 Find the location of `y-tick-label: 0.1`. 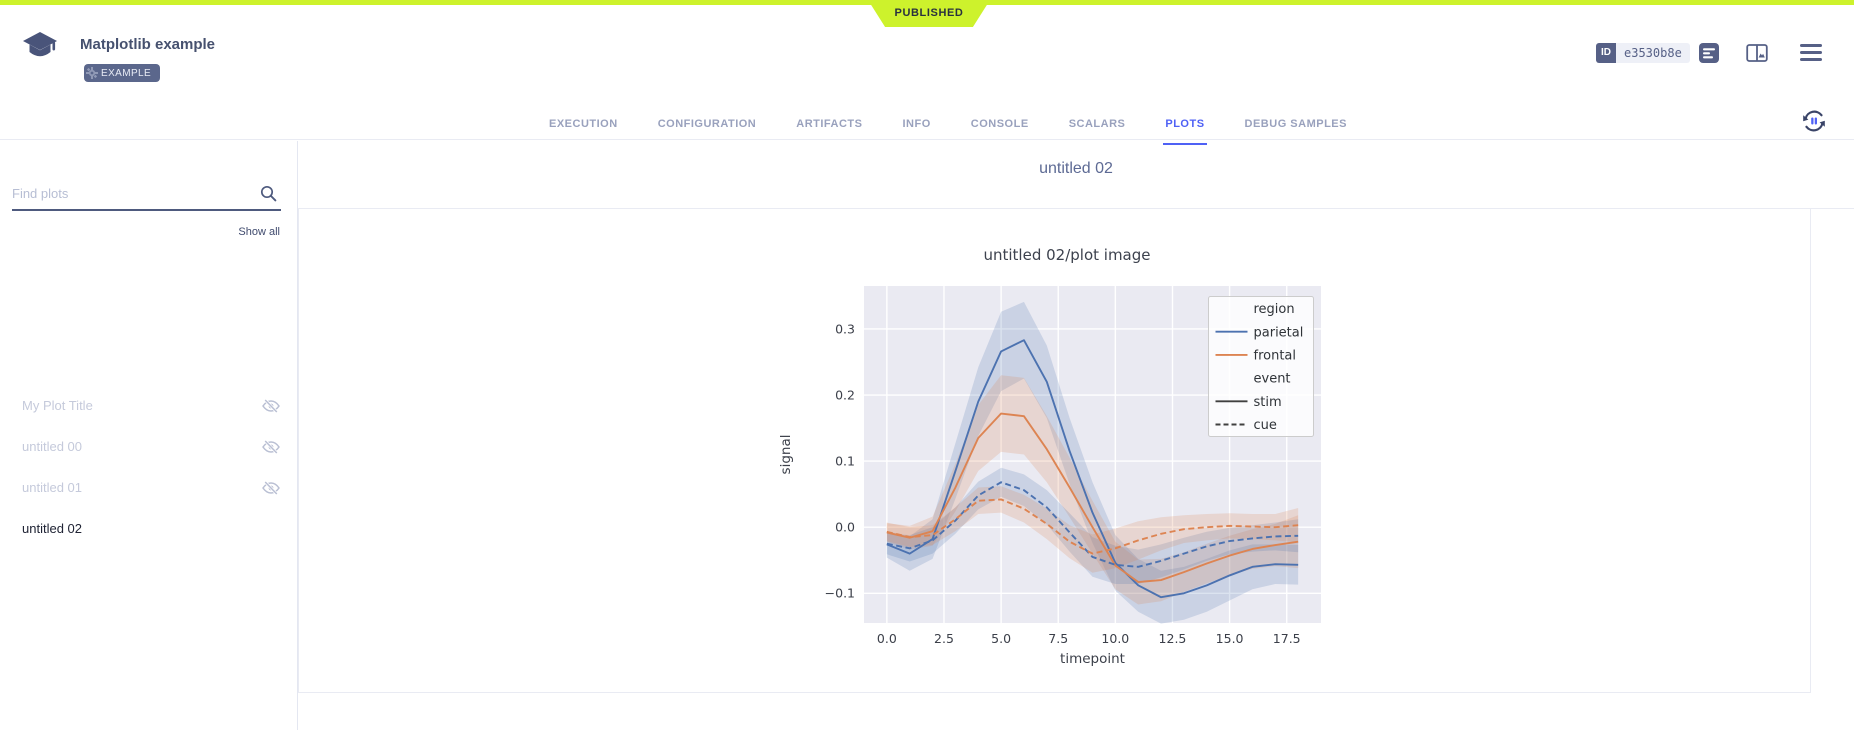

y-tick-label: 0.1 is located at coordinates (845, 460).